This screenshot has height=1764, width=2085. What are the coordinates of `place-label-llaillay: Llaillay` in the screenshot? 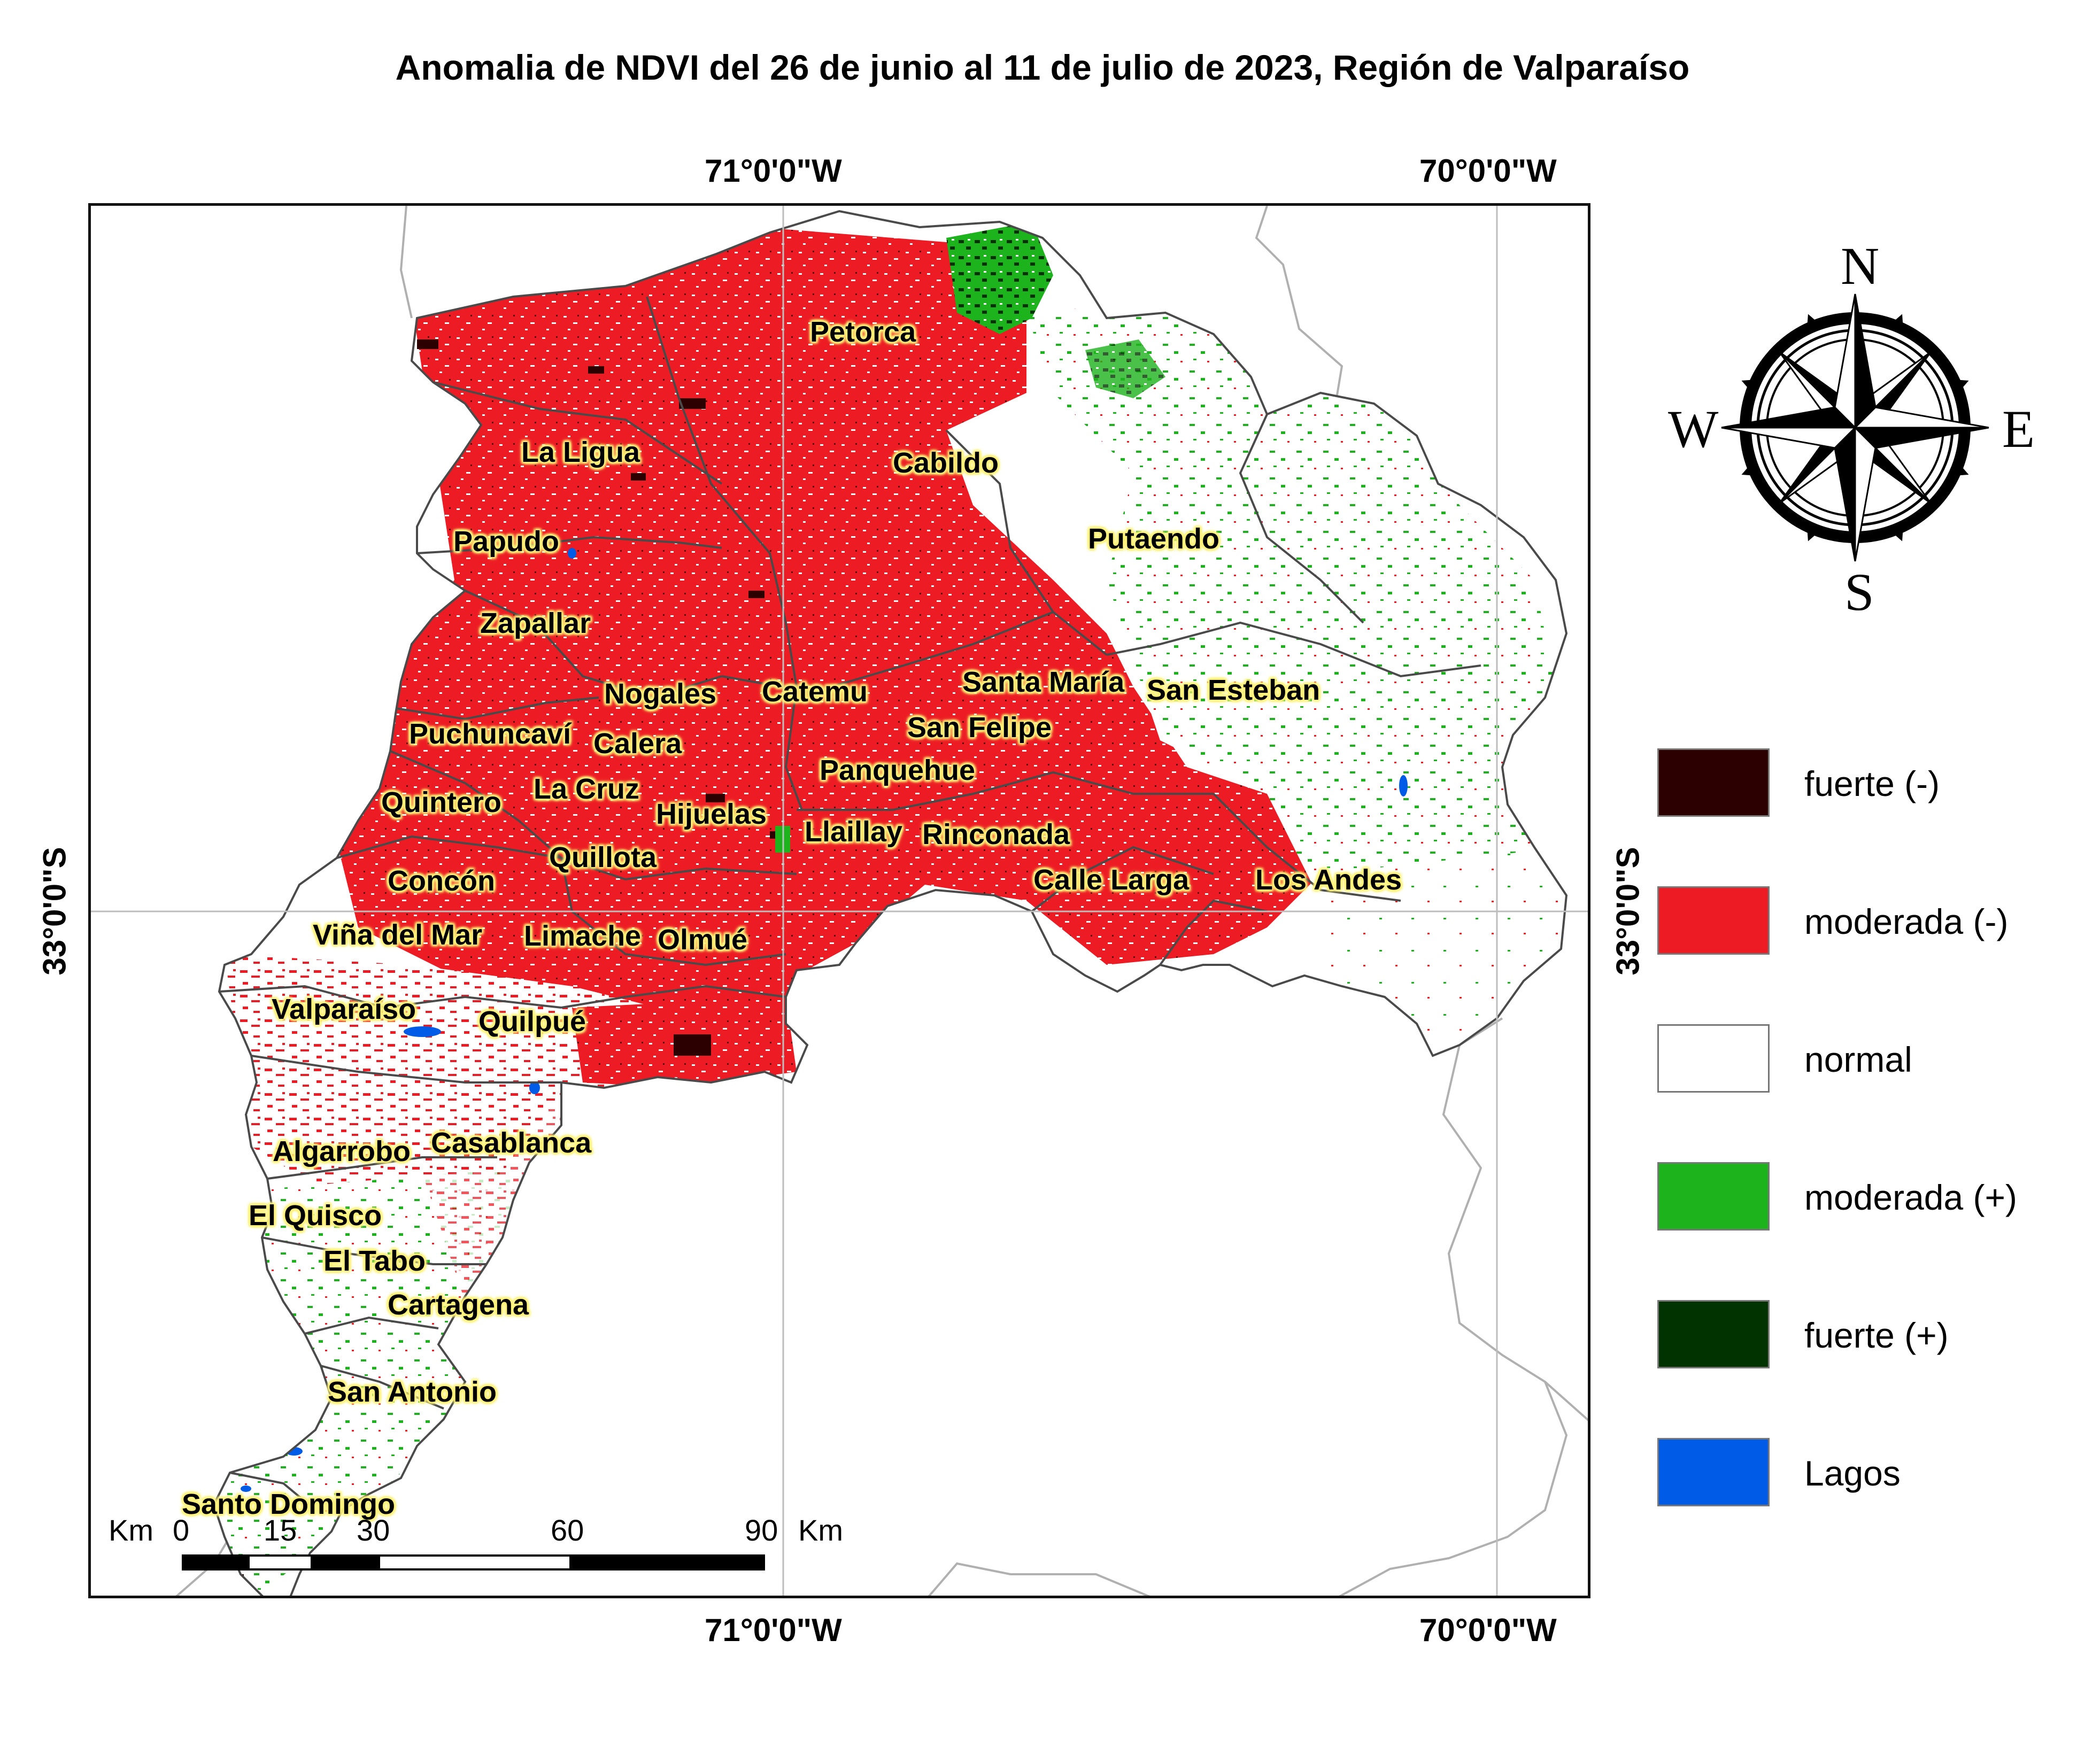 It's located at (854, 832).